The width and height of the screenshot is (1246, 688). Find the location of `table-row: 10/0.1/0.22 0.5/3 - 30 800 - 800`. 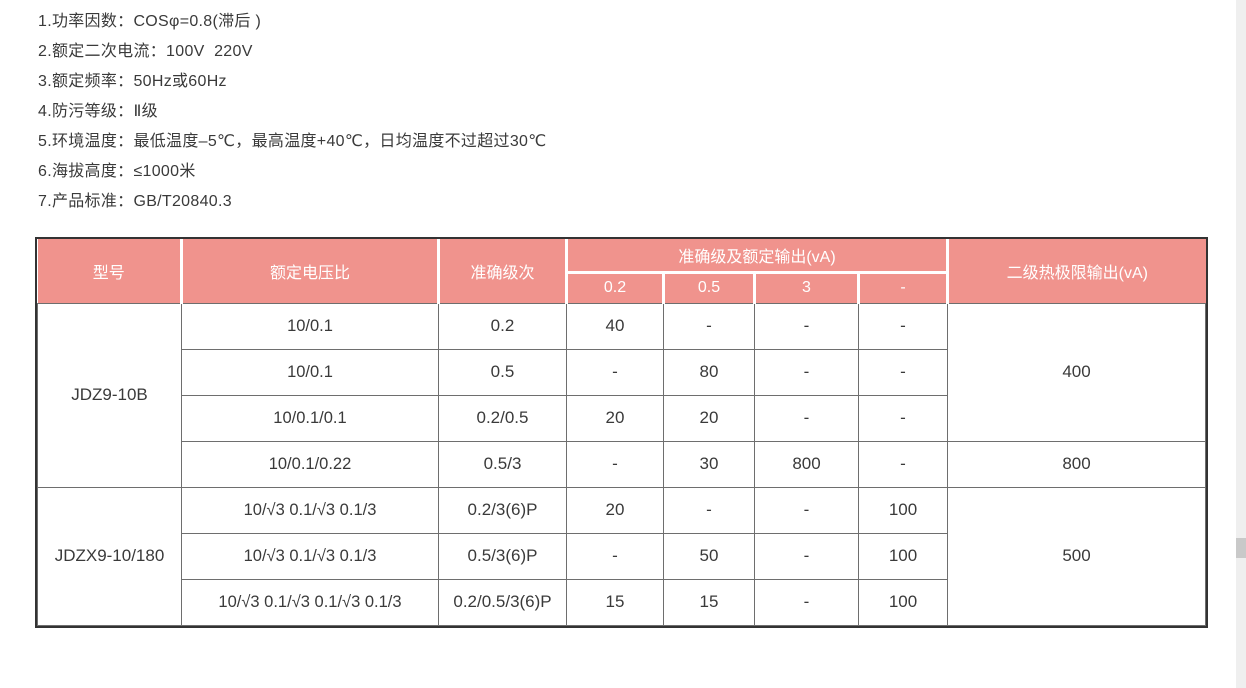

table-row: 10/0.1/0.22 0.5/3 - 30 800 - 800 is located at coordinates (622, 464).